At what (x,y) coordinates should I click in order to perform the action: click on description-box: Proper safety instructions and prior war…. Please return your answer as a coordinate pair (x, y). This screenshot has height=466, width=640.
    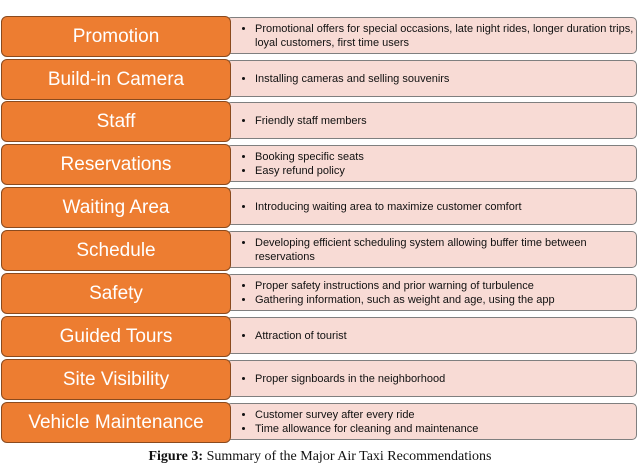
    Looking at the image, I should click on (431, 292).